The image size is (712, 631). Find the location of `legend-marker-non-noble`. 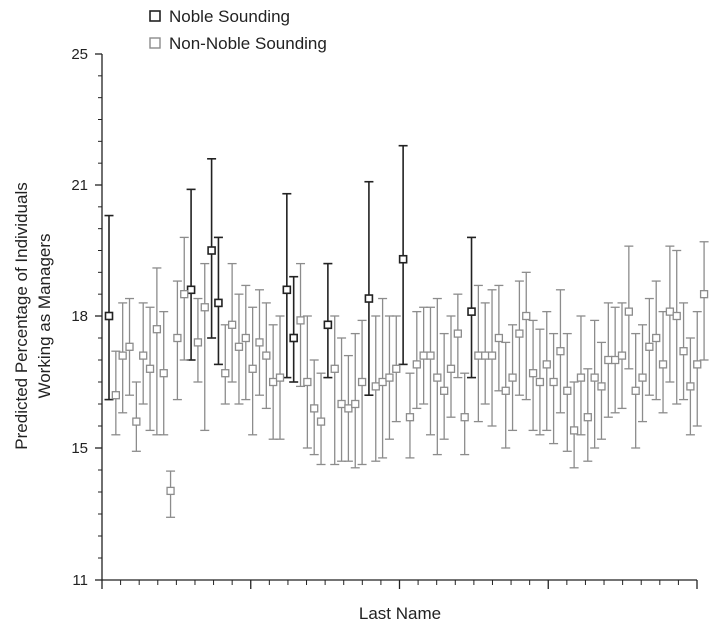

legend-marker-non-noble is located at coordinates (155, 43).